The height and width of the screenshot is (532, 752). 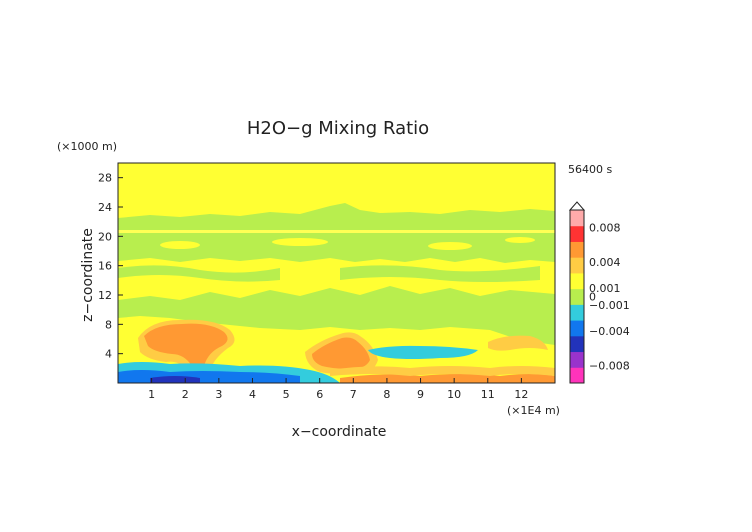 I want to click on y-axis-ticks: 4 8 12 16 20 24 28, so click(x=110, y=266).